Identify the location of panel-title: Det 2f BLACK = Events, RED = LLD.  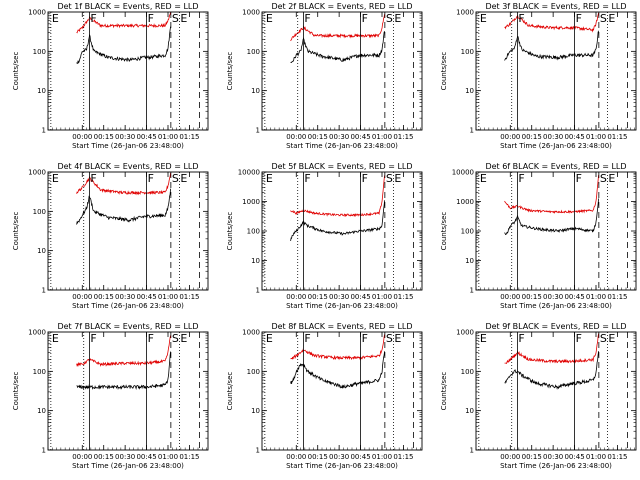
(341, 6).